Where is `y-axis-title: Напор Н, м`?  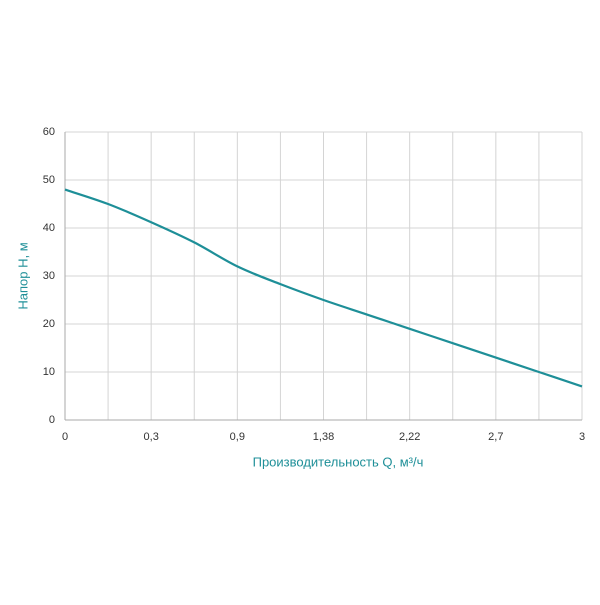 y-axis-title: Напор Н, м is located at coordinates (22, 275).